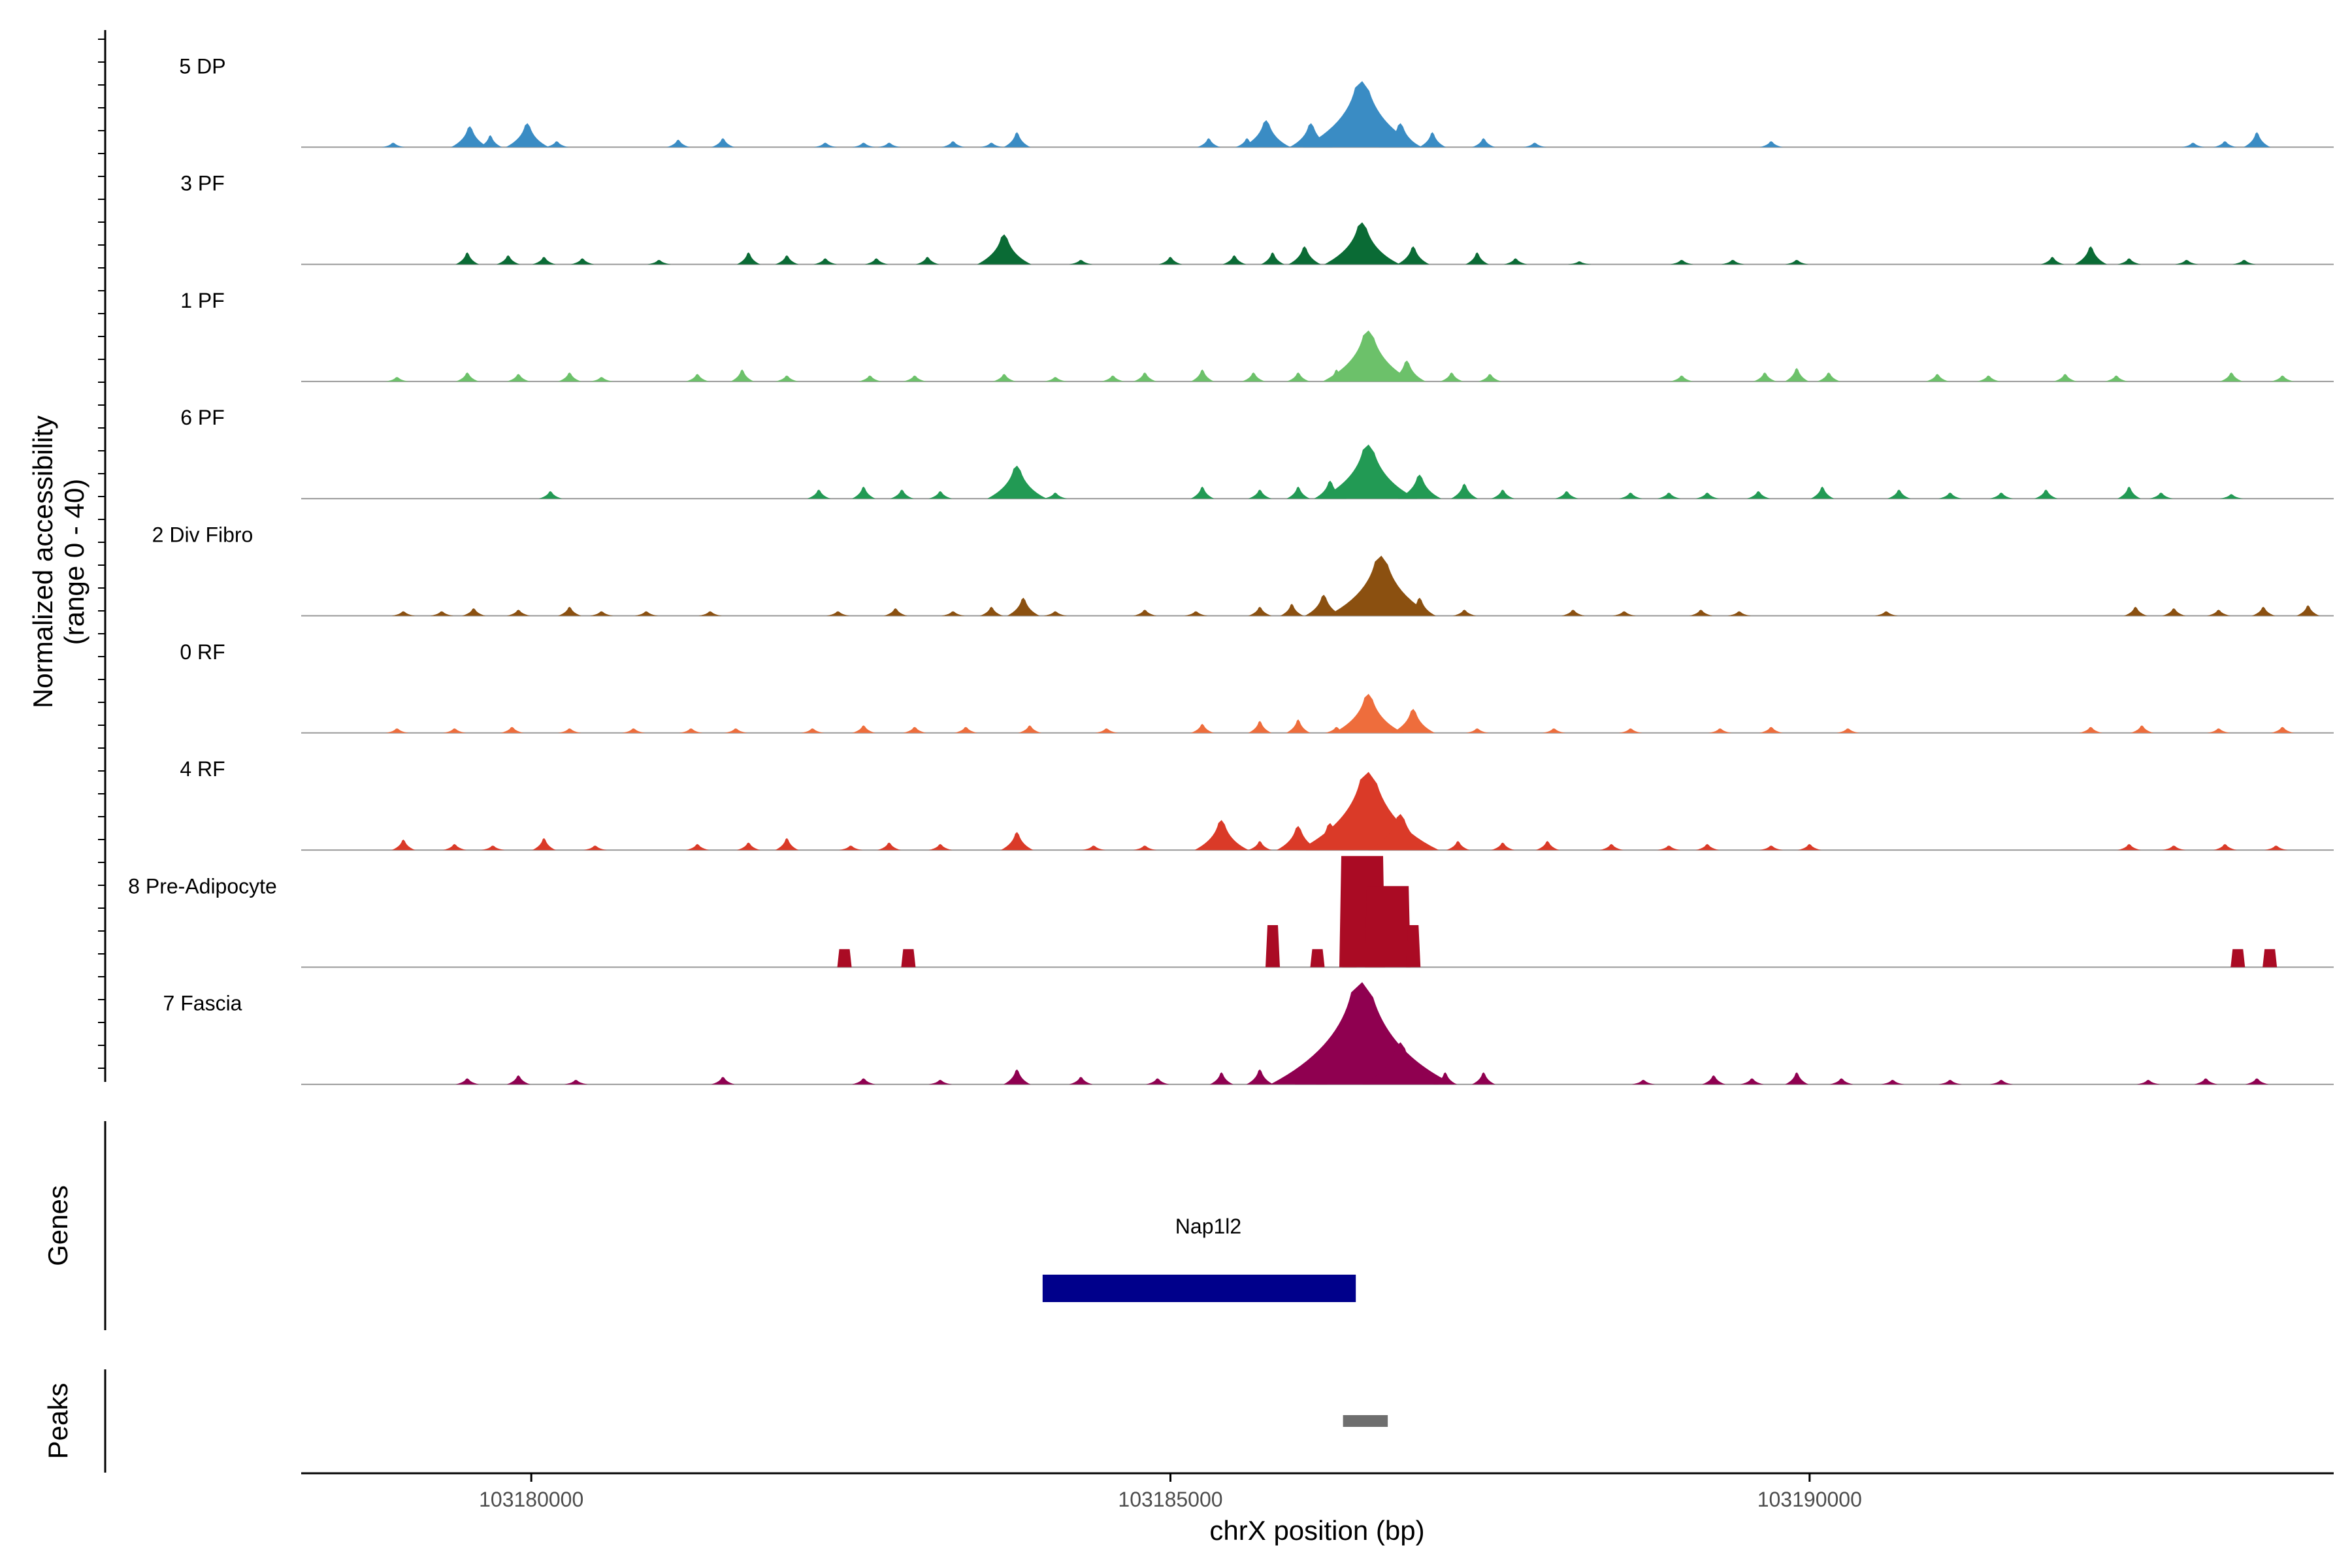 The width and height of the screenshot is (2352, 1568). What do you see at coordinates (1170, 1499) in the screenshot?
I see `x-tick-label: 103185000` at bounding box center [1170, 1499].